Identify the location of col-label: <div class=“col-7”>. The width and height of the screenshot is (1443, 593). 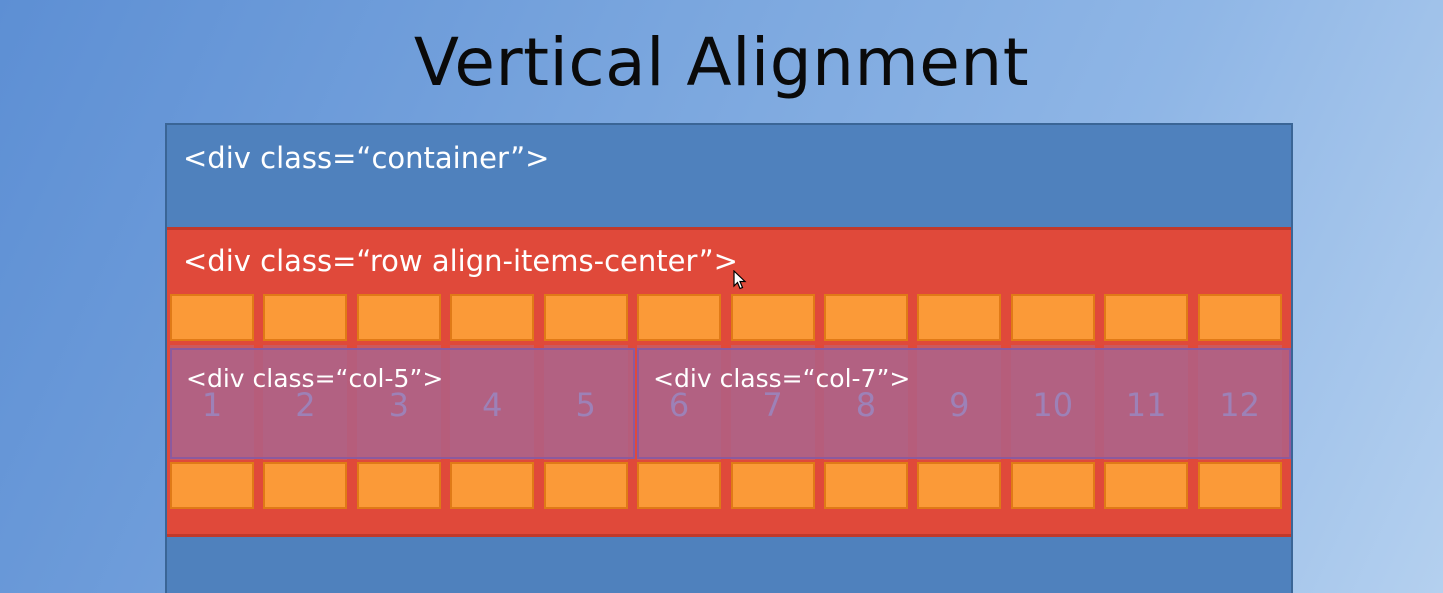
(782, 378).